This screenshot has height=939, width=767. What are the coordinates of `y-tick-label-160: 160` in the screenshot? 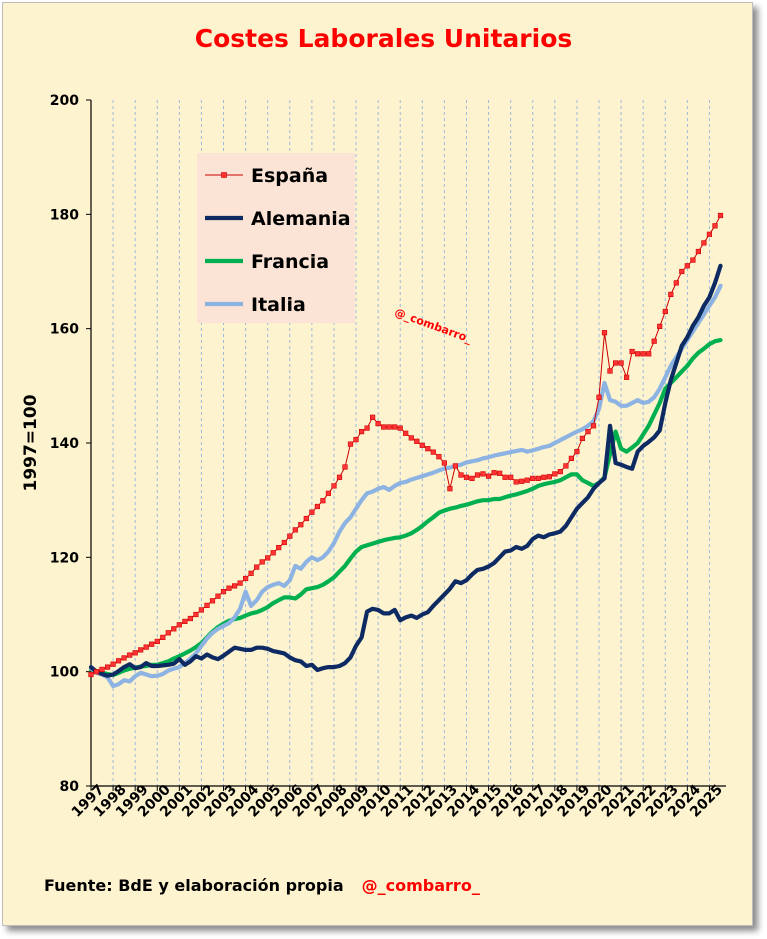 It's located at (64, 330).